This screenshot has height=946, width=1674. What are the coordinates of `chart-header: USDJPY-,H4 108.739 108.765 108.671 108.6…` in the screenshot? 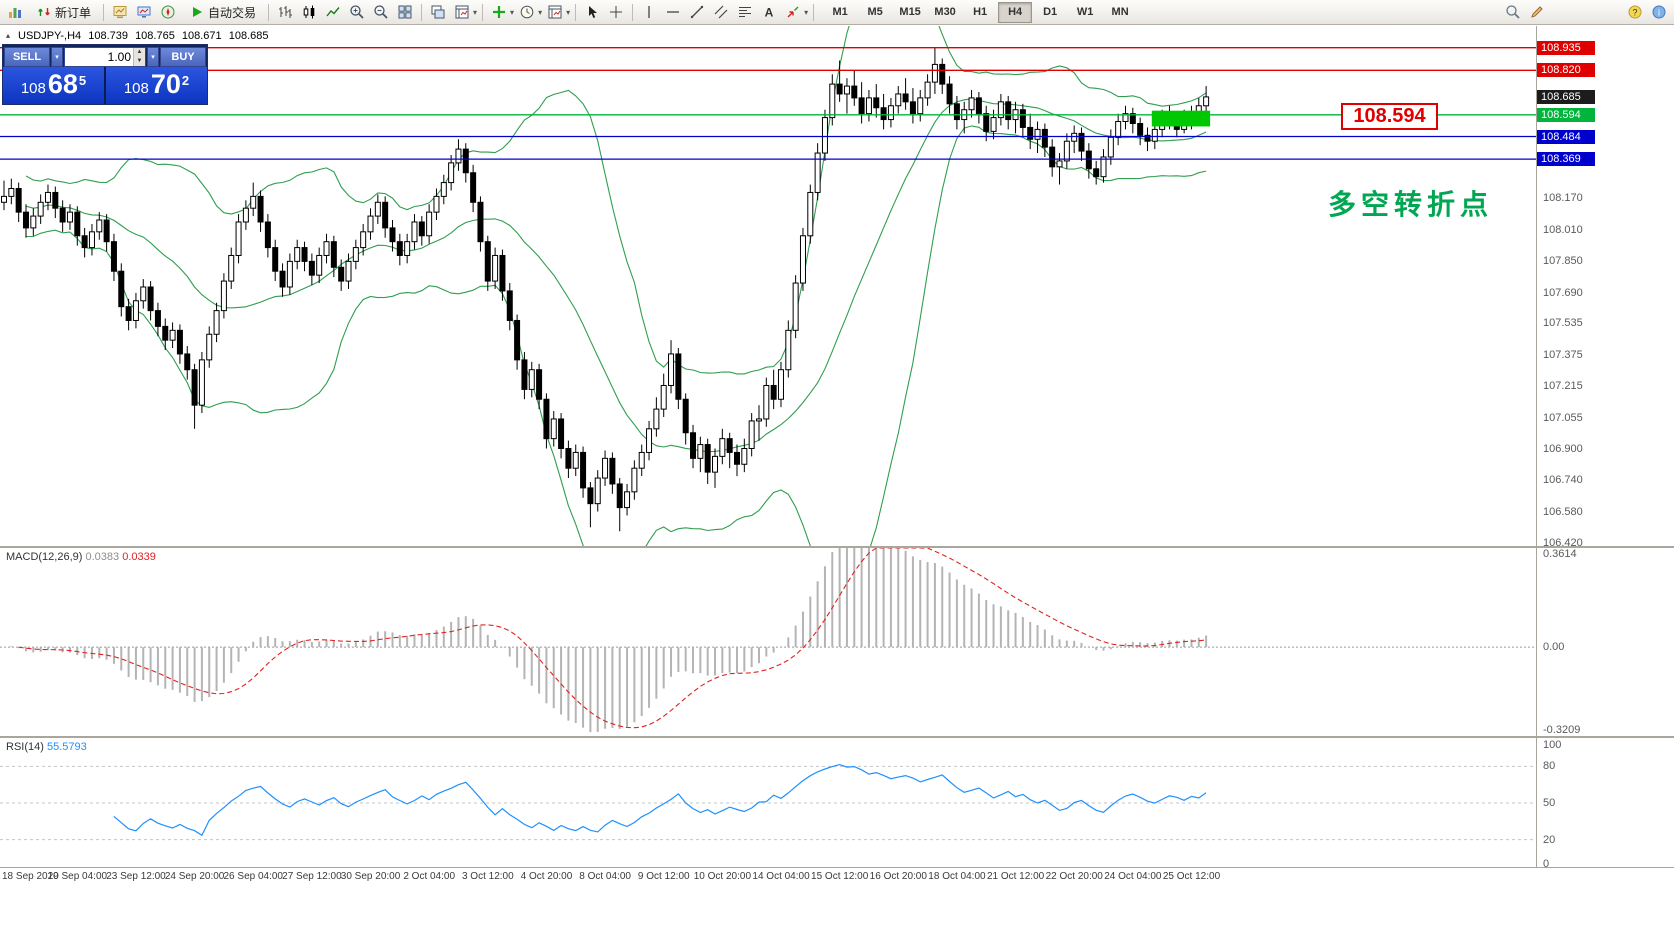 It's located at (145, 36).